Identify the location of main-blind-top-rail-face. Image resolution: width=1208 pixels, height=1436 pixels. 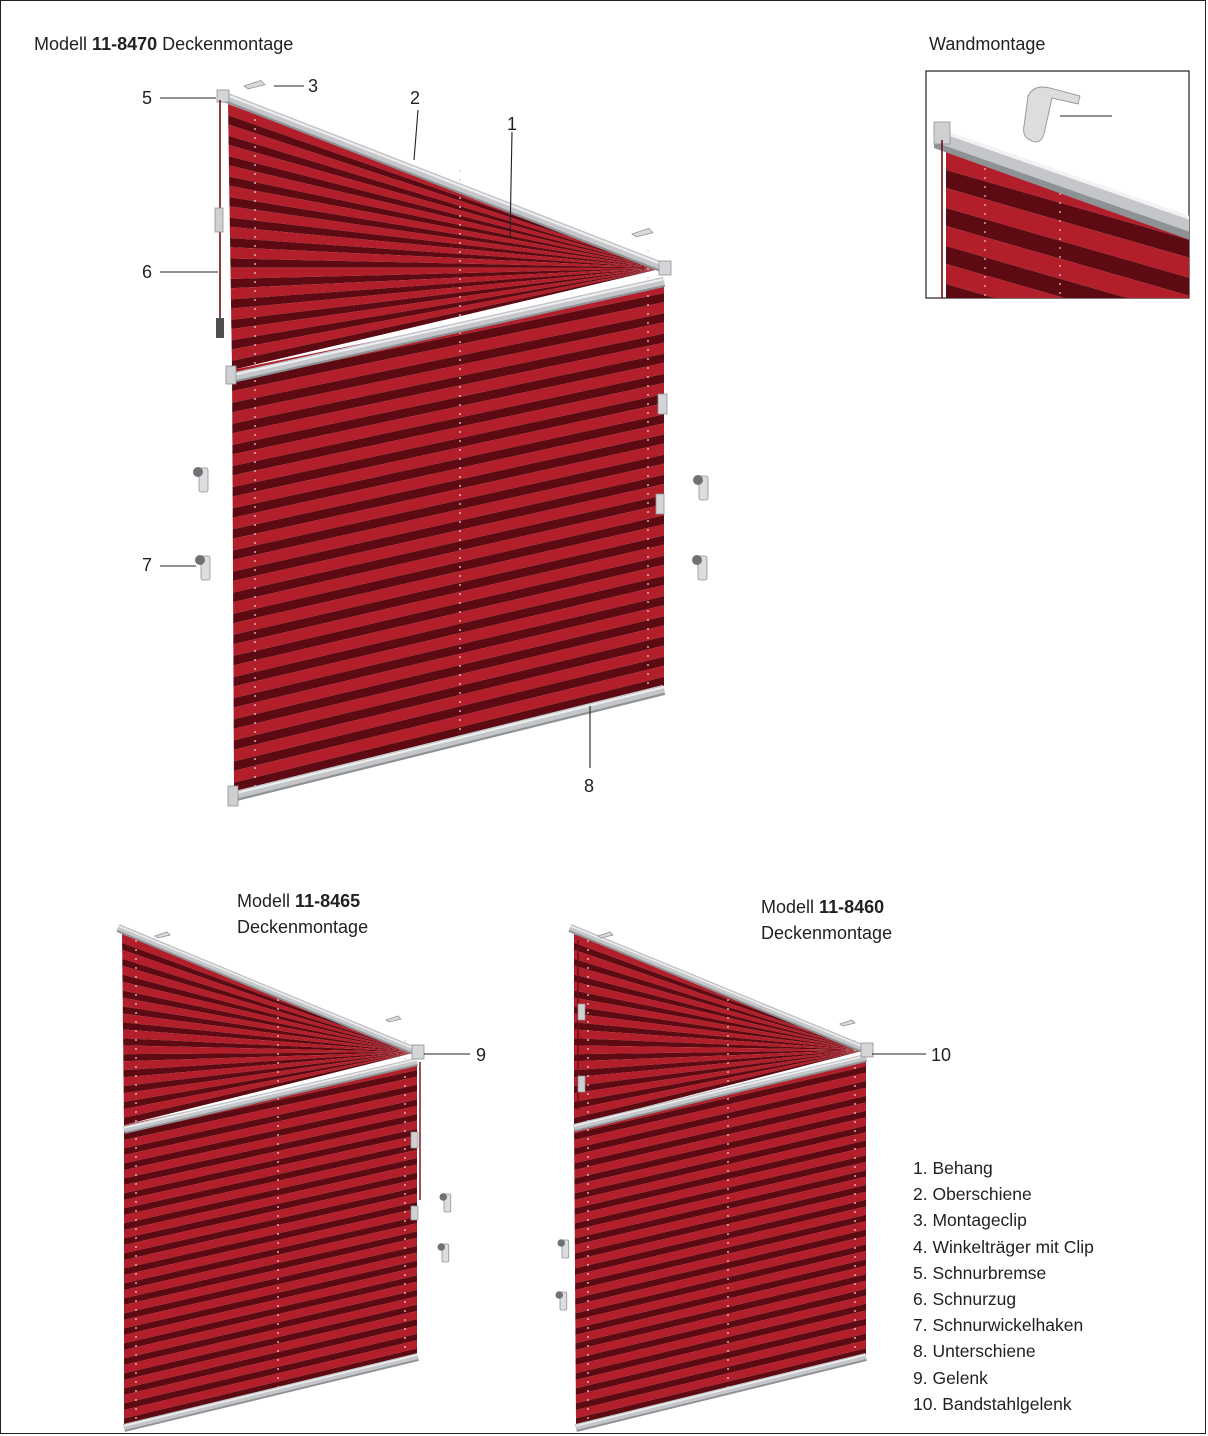
(443, 181).